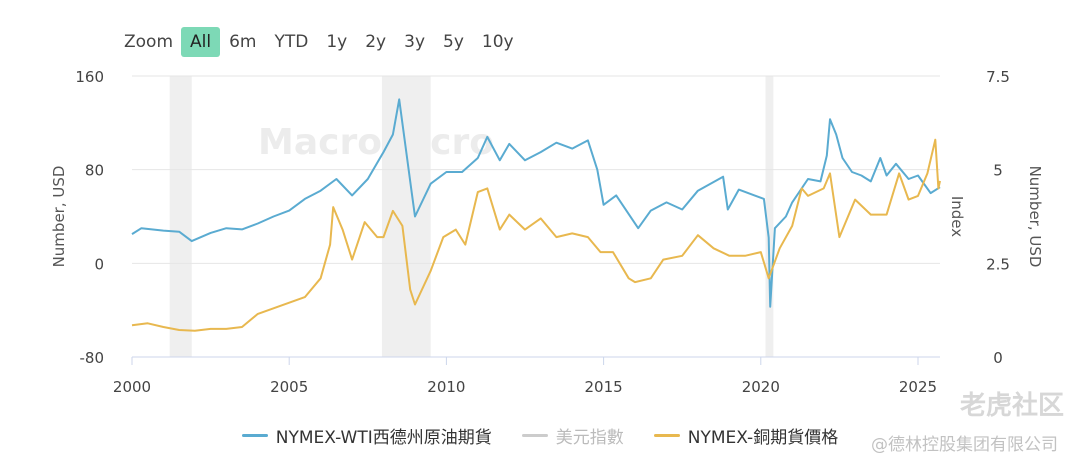  I want to click on zoom-label: Zoom, so click(149, 42).